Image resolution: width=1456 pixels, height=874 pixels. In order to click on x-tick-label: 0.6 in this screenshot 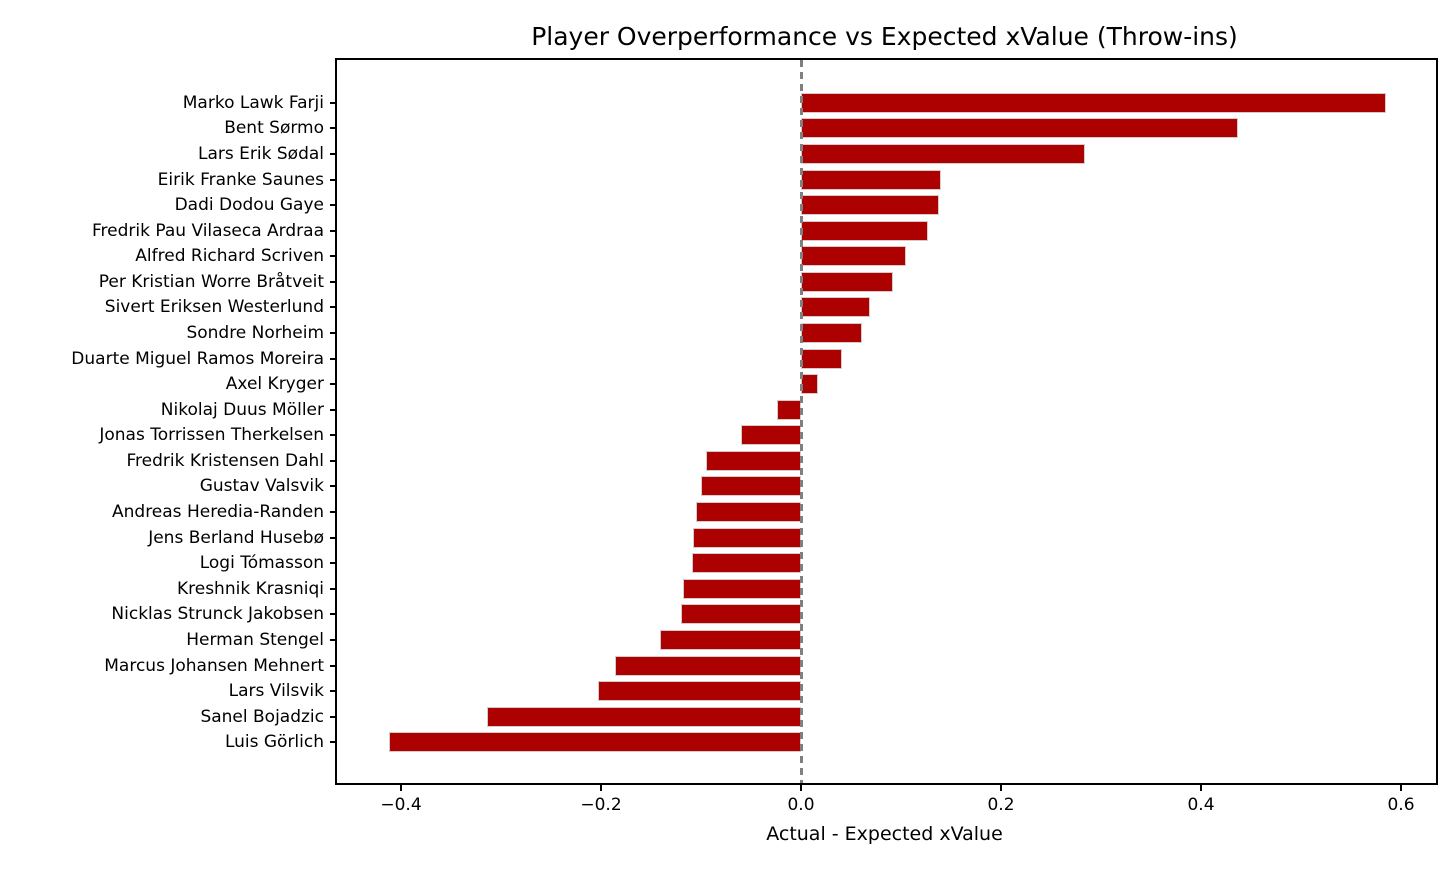, I will do `click(1401, 805)`.